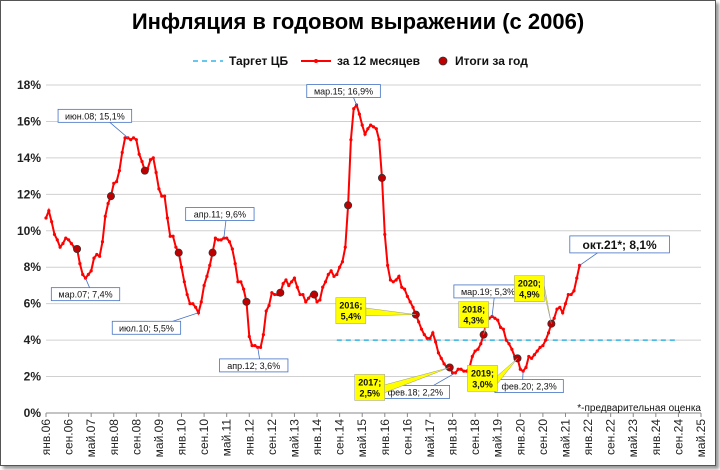 The image size is (720, 470). Describe the element at coordinates (529, 284) in the screenshot. I see `callout-year: 2020;` at that location.